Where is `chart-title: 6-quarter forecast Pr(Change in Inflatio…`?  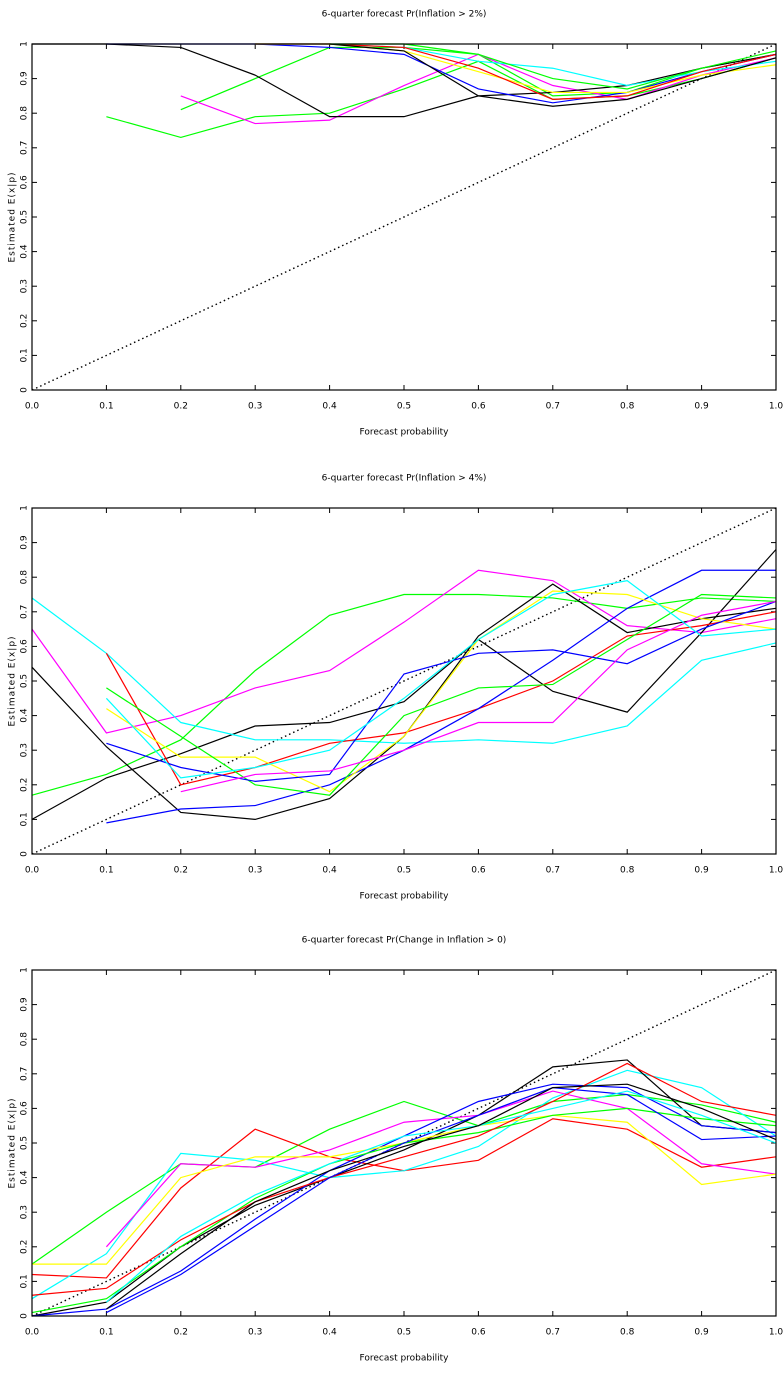
chart-title: 6-quarter forecast Pr(Change in Inflatio… is located at coordinates (404, 941).